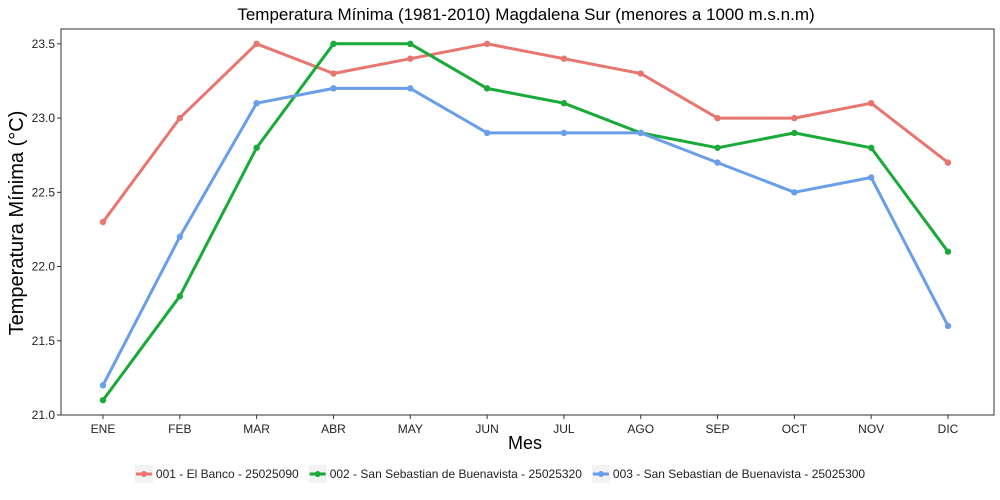 The width and height of the screenshot is (1000, 500). I want to click on y-tick-label: 21.0, so click(44, 415).